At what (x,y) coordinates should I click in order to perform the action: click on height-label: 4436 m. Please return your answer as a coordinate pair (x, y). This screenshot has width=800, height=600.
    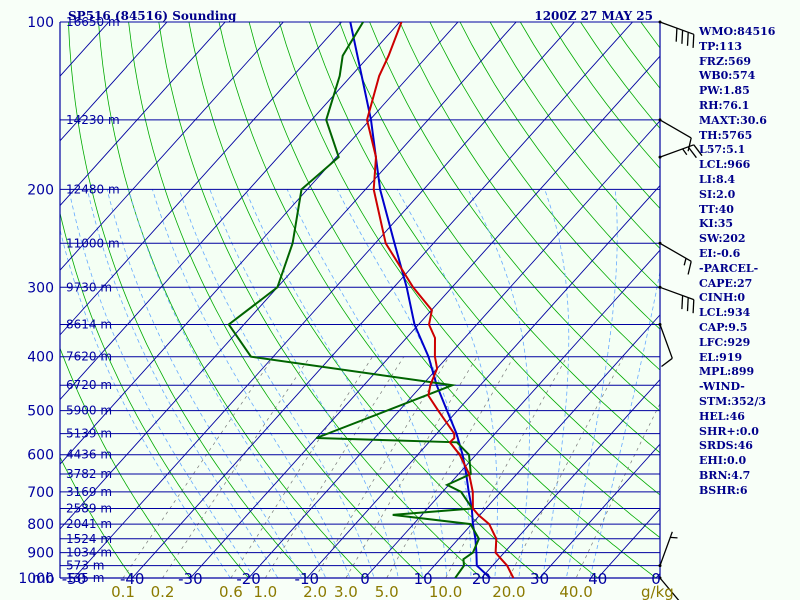
    Looking at the image, I should click on (89, 455).